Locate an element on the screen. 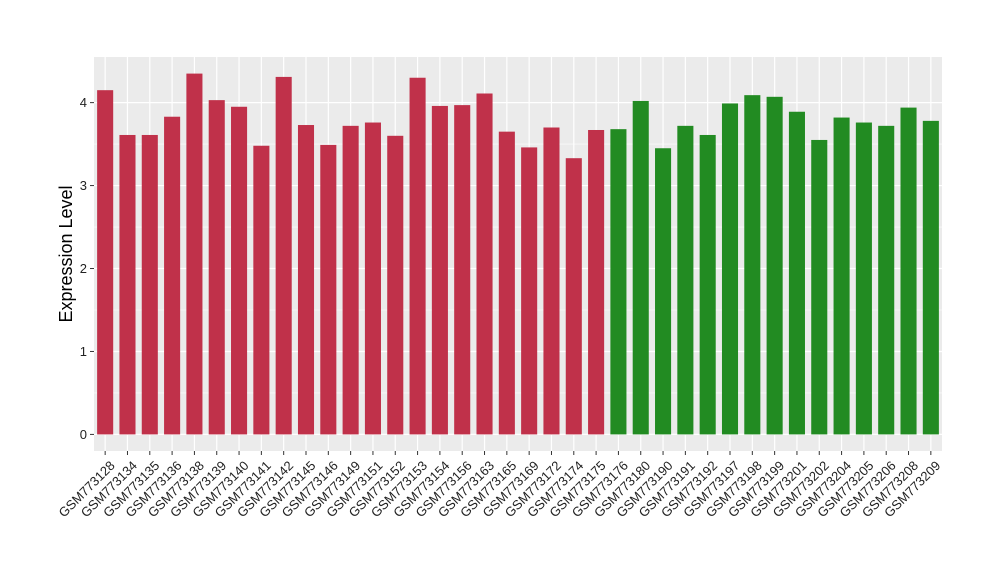 The height and width of the screenshot is (585, 1000). bar-GSM773201 is located at coordinates (796, 273).